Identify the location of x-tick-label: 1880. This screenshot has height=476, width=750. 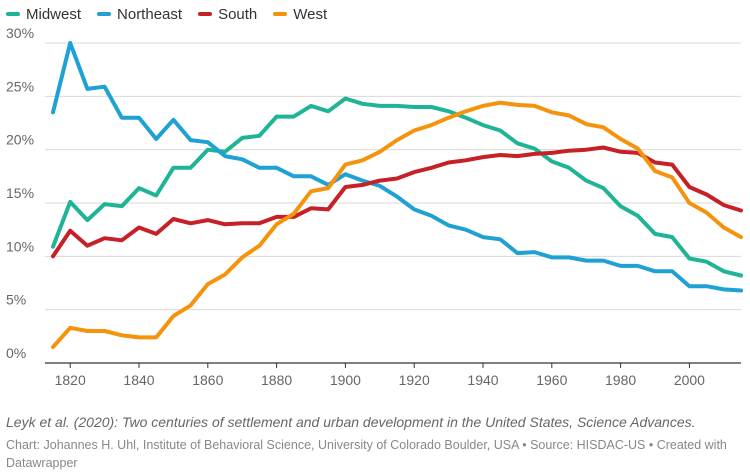
(276, 379).